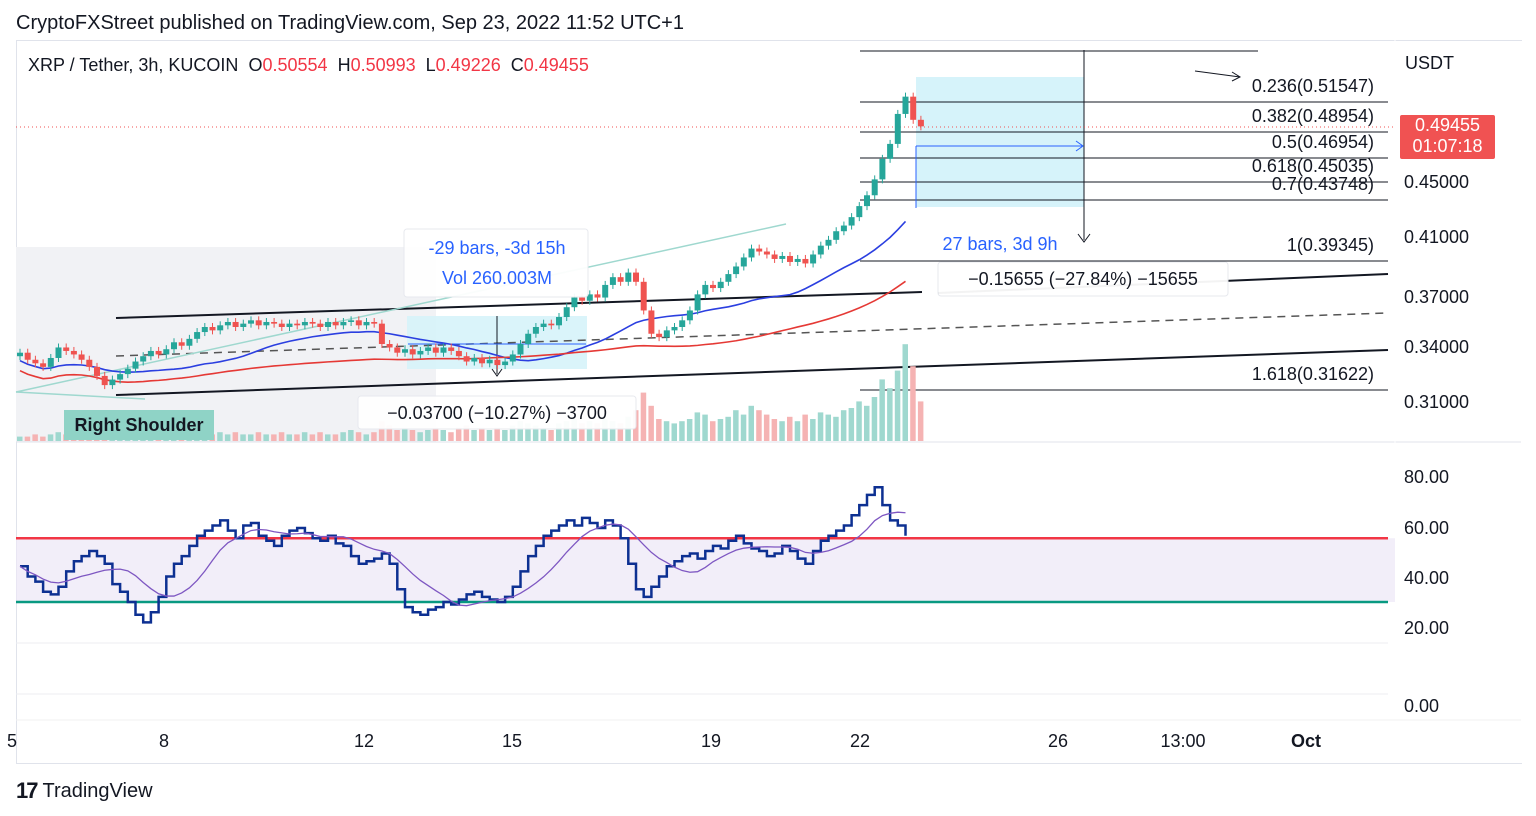 The image size is (1536, 816). I want to click on target-change-label: −0.15655 (−27.84%) −15655, so click(1083, 279).